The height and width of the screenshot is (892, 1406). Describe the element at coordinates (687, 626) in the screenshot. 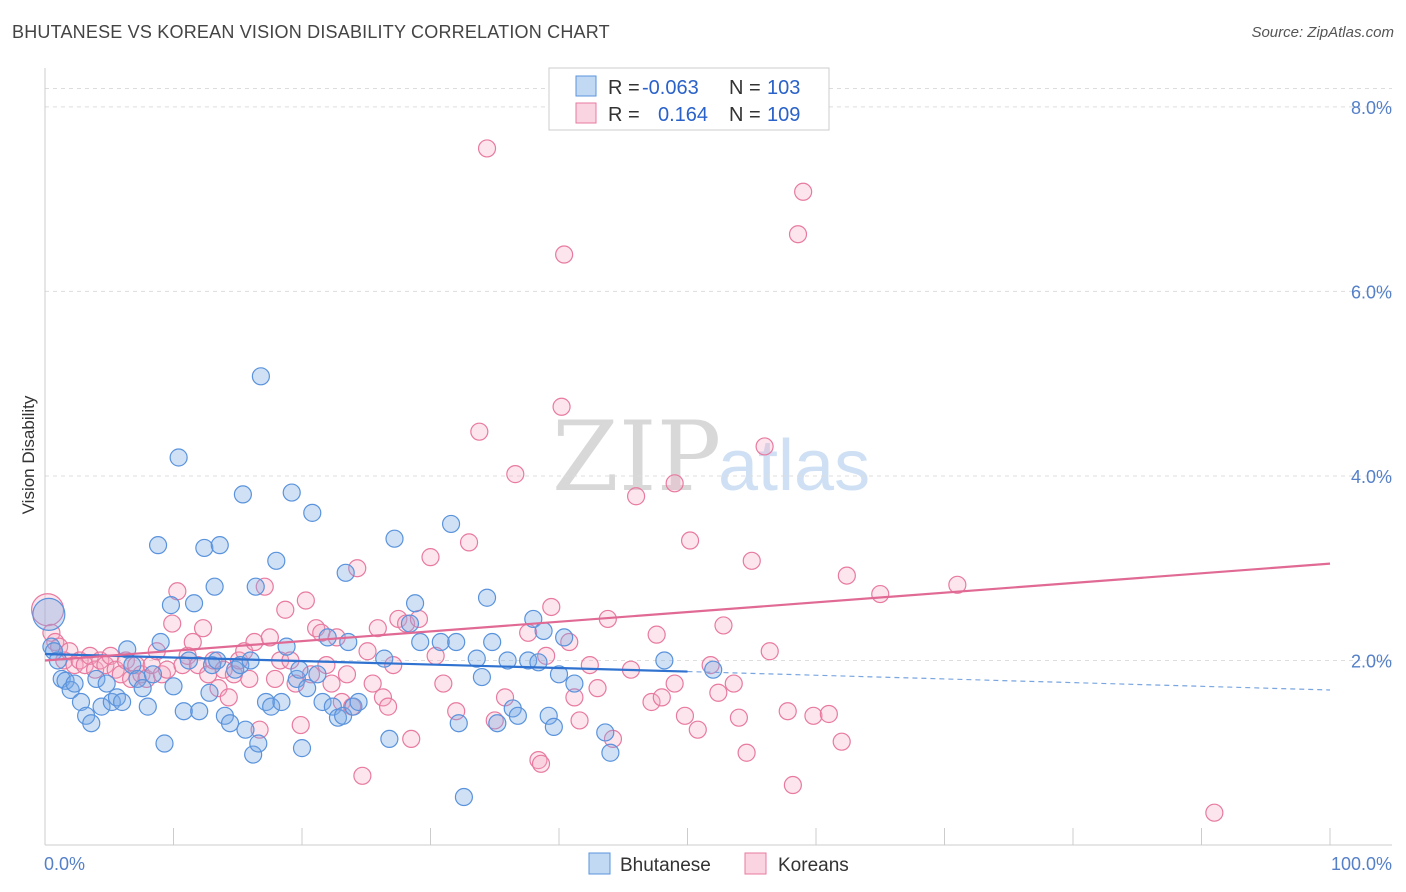

I see `trend-lines` at that location.